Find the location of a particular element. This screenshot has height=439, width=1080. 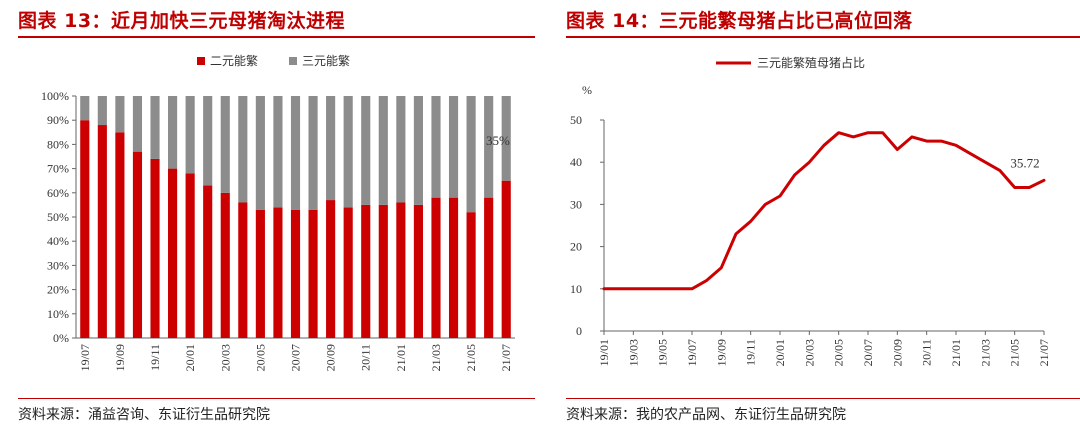

y-tick-label: 80% is located at coordinates (58, 144).